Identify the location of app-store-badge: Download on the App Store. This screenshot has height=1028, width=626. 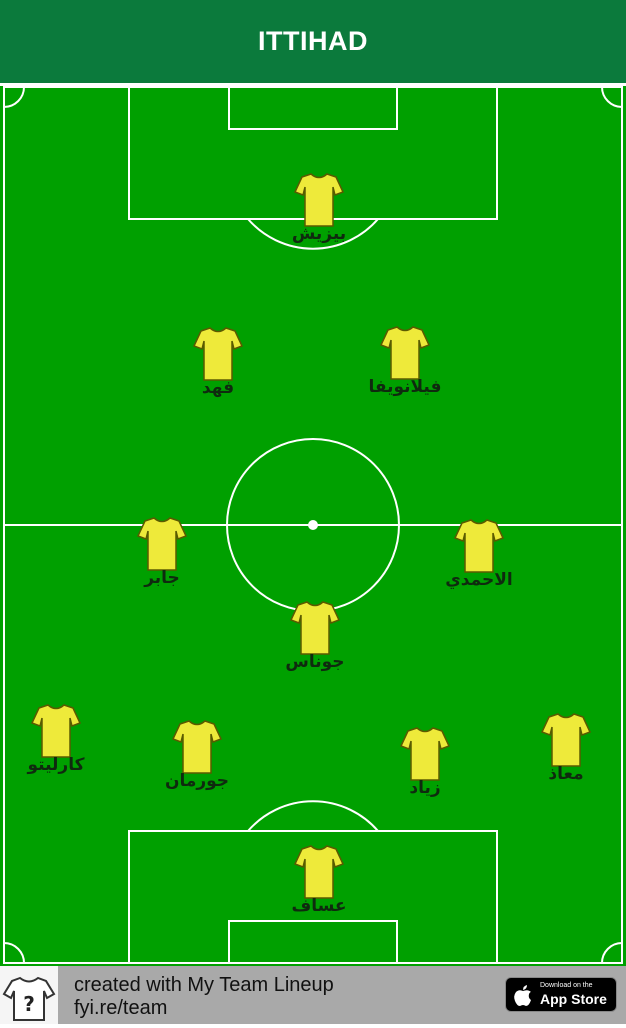
(561, 994).